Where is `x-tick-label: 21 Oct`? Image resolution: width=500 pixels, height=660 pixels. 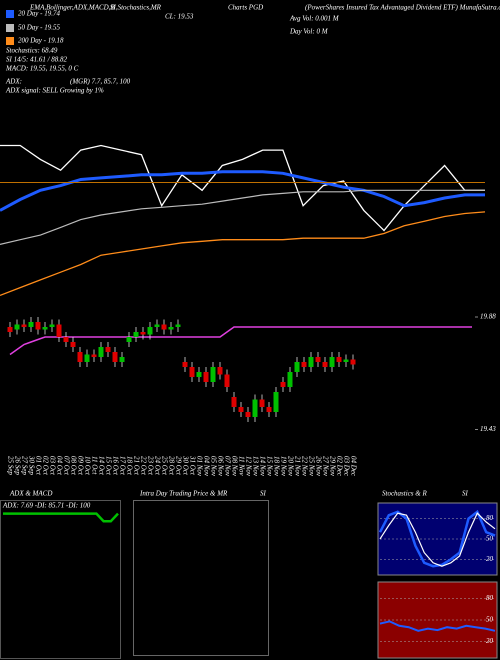
x-tick-label: 21 Oct is located at coordinates (136, 466).